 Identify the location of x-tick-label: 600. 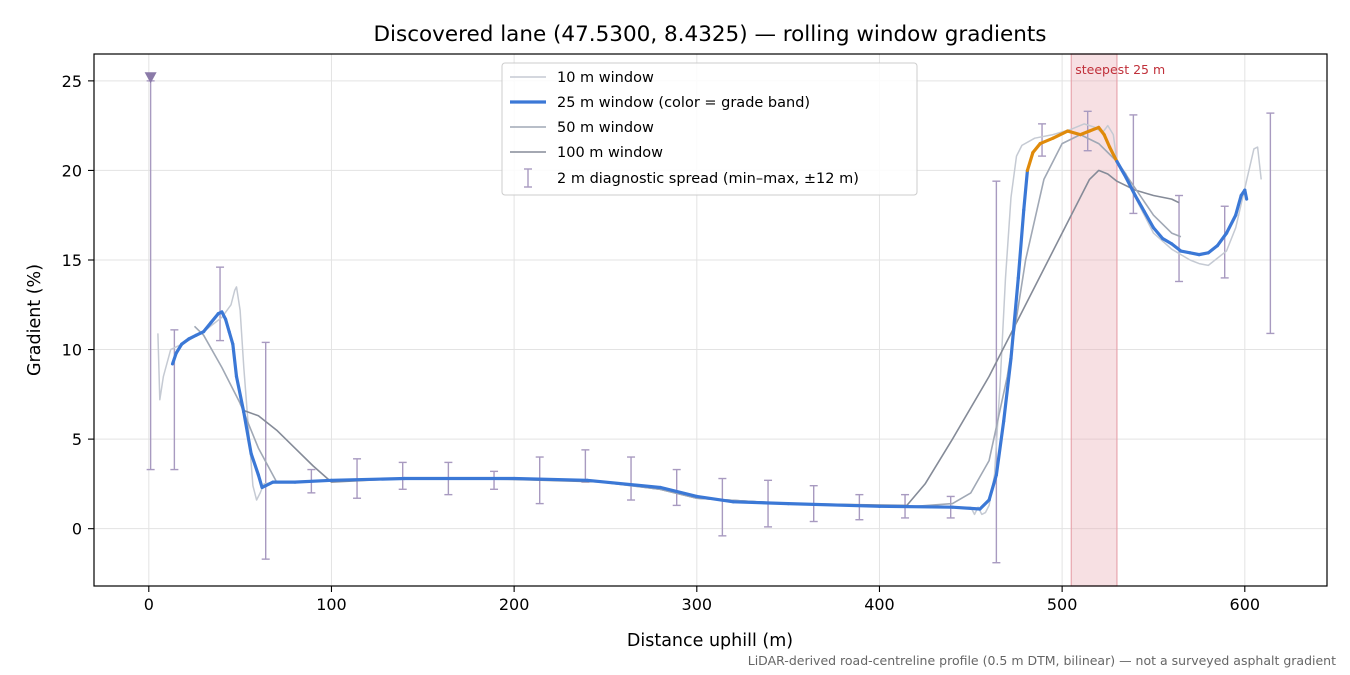
(1245, 604).